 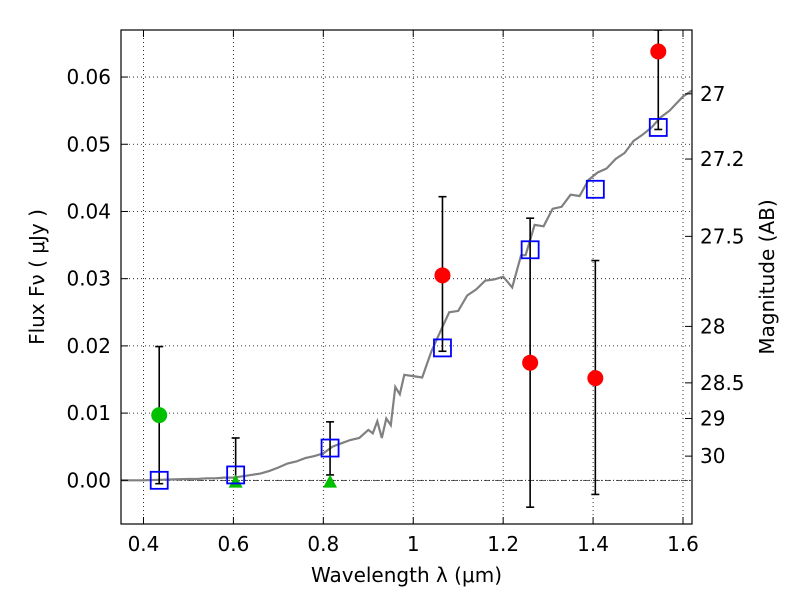 I want to click on x-axis-label: Wavelength λ (μm), so click(x=406, y=575).